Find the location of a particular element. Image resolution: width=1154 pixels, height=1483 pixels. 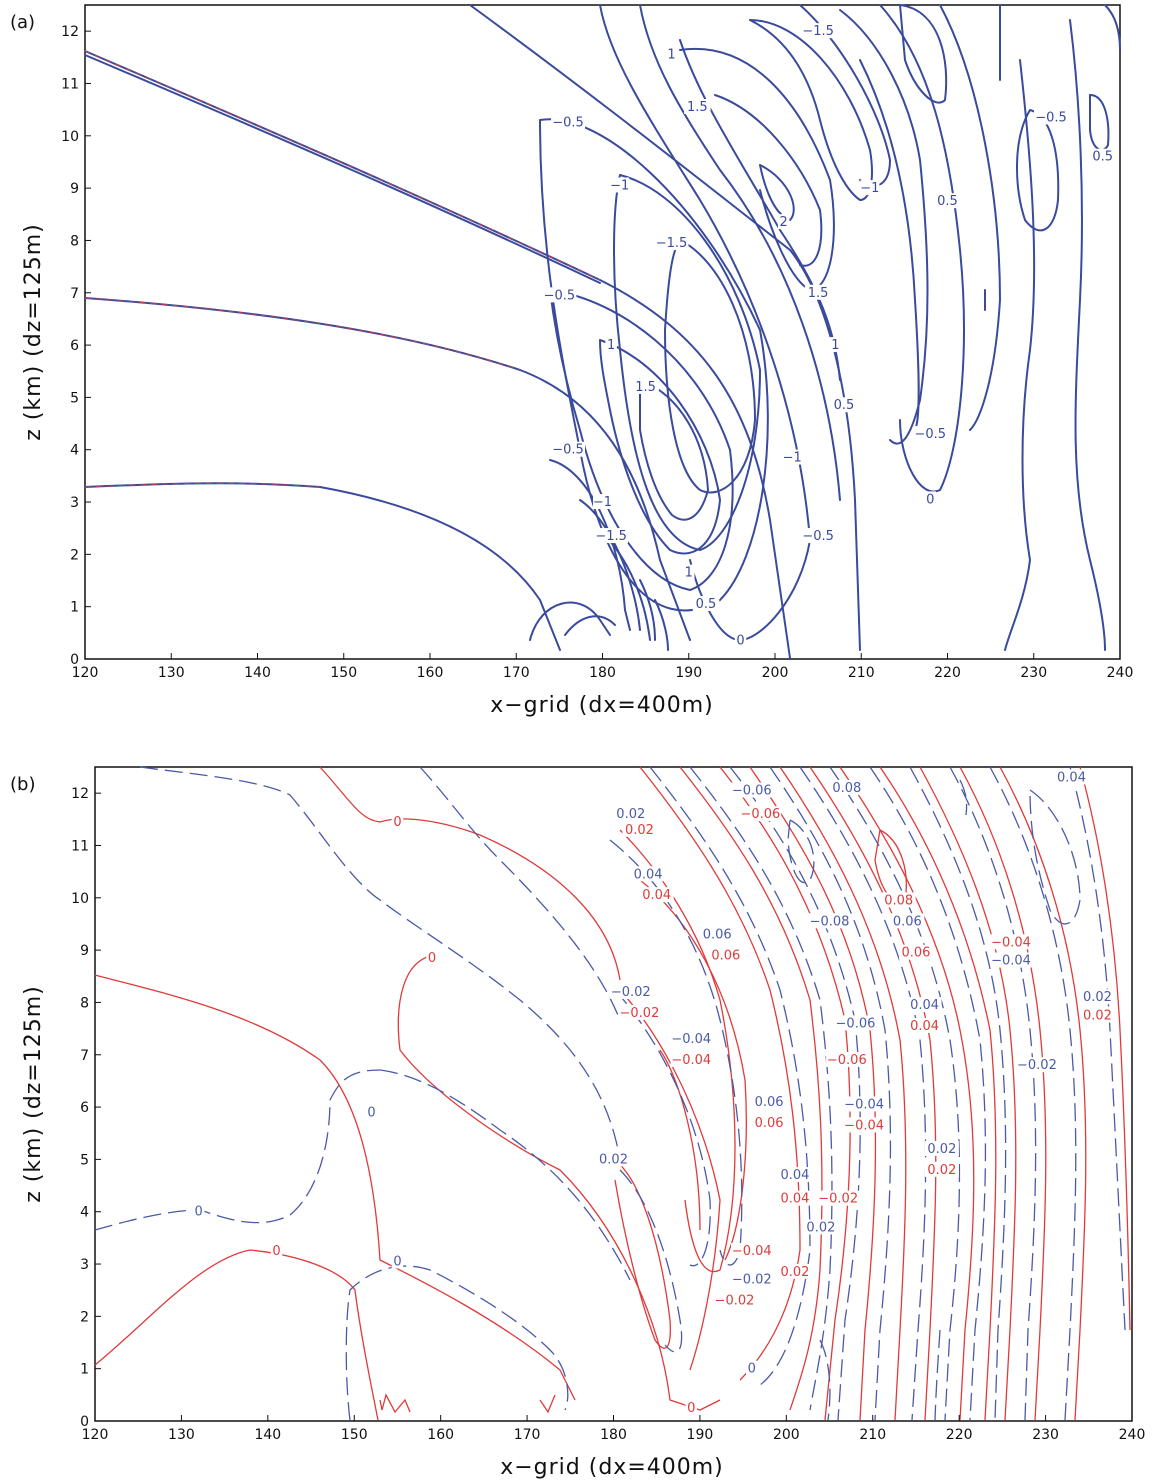

panel-a-x-axis-title: x−grid (dx=400m) is located at coordinates (602, 705).